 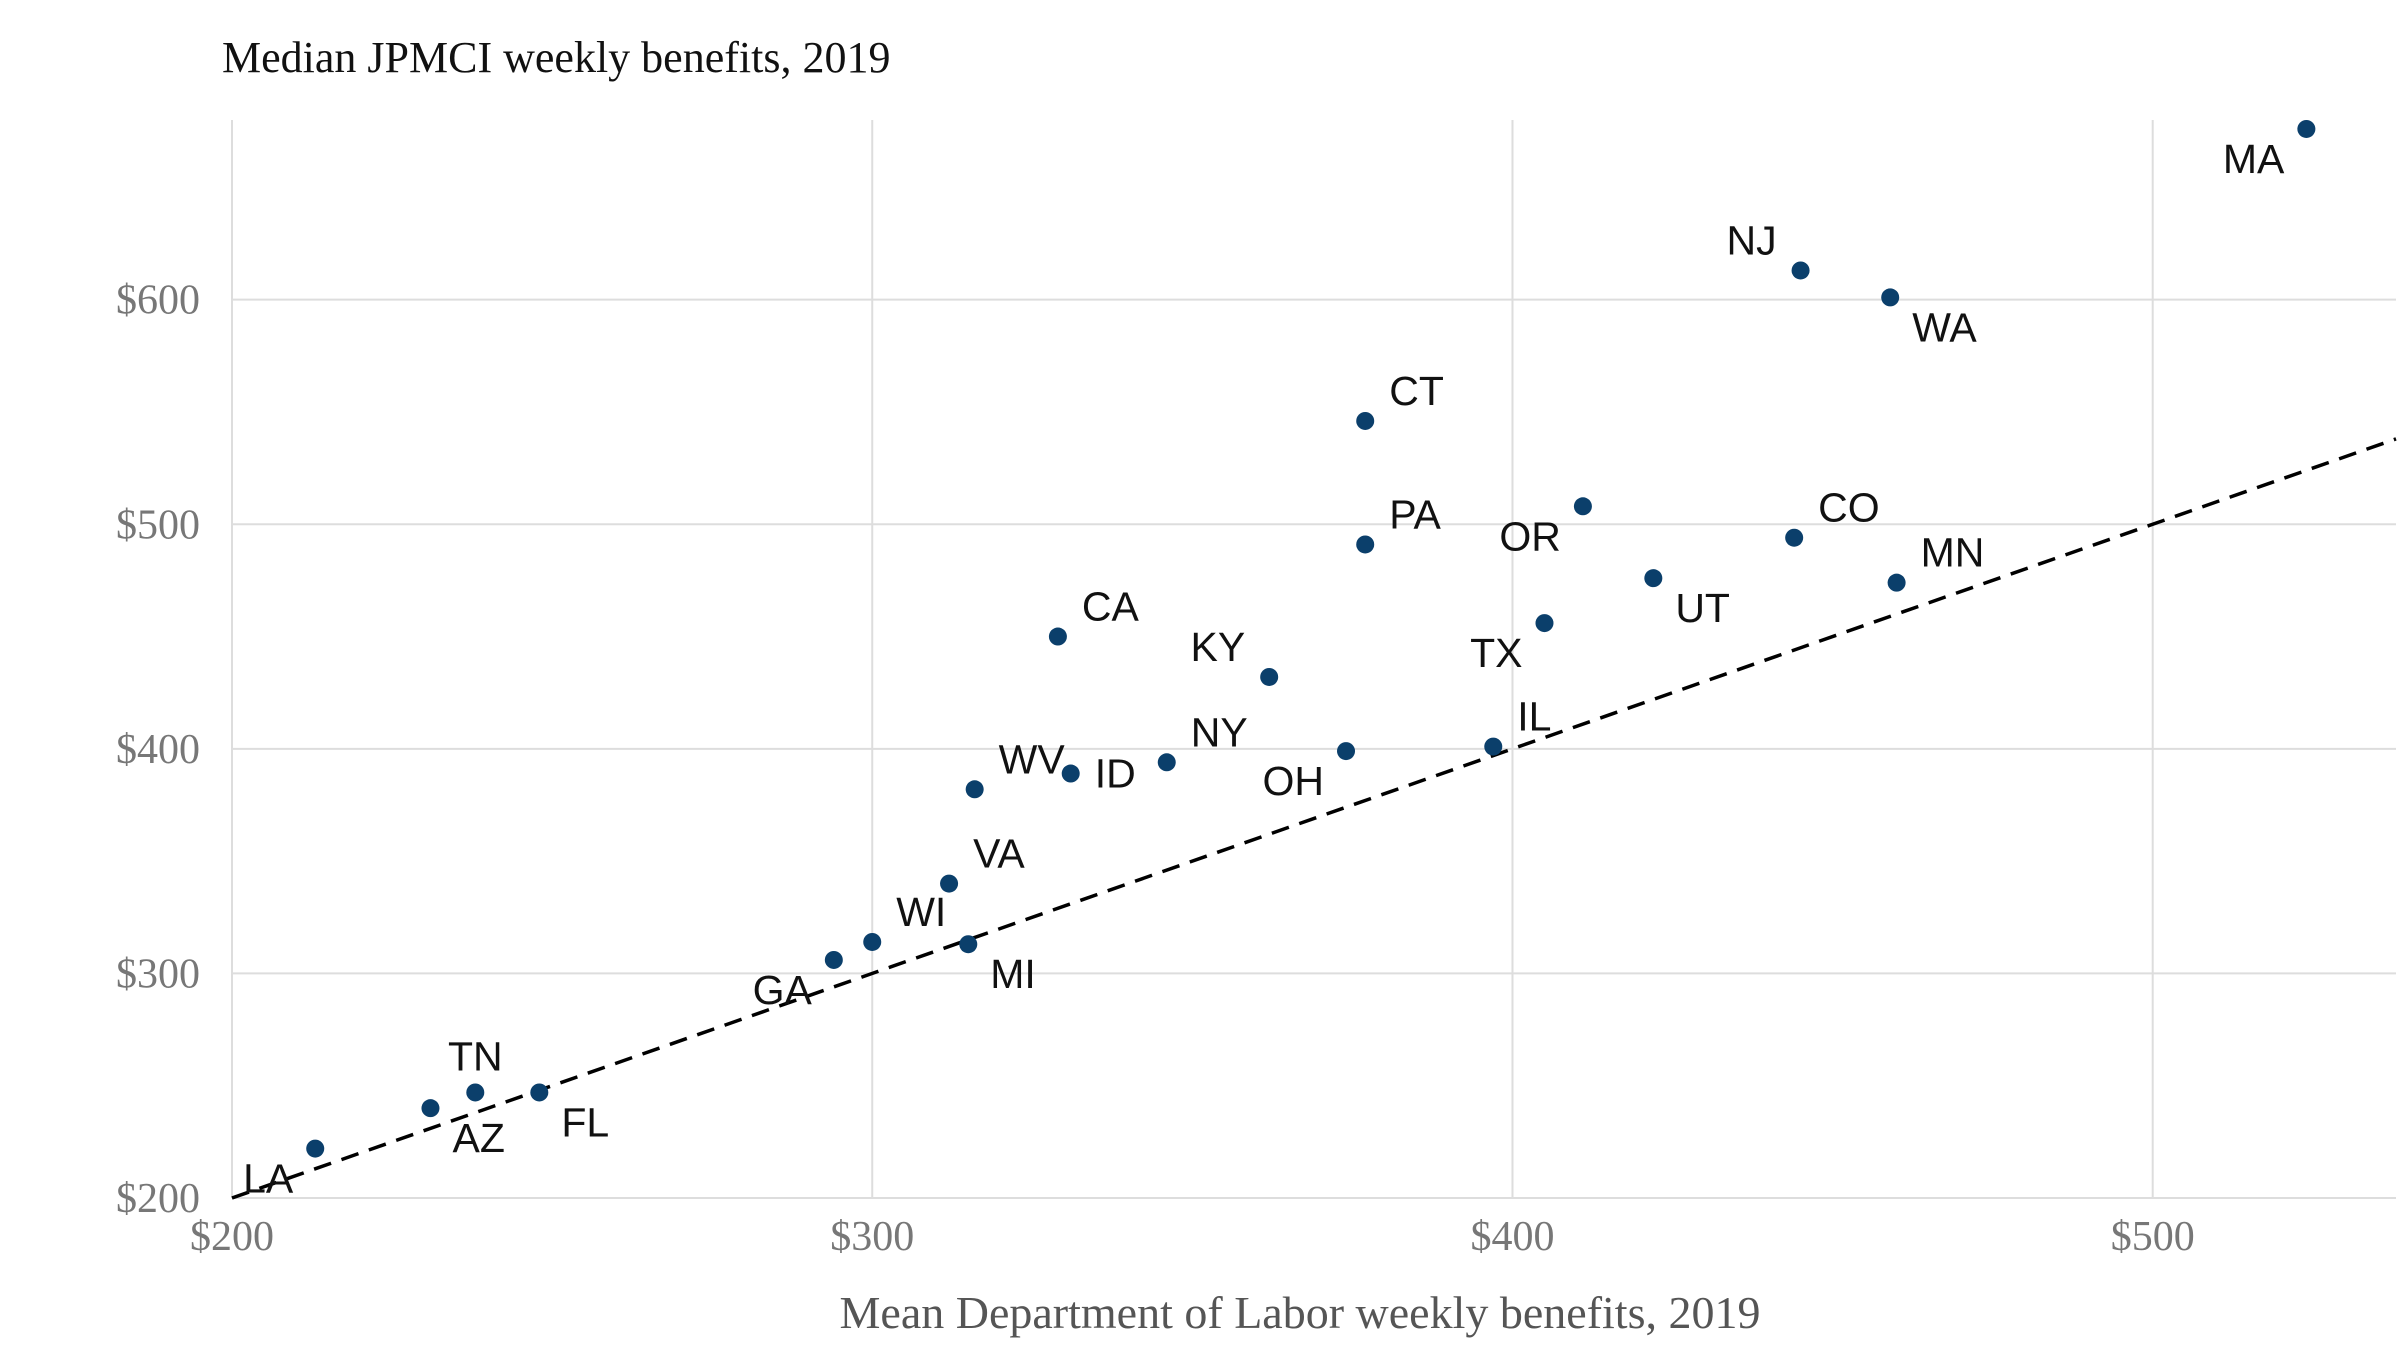 What do you see at coordinates (585, 1122) in the screenshot?
I see `point-label-fl: FL` at bounding box center [585, 1122].